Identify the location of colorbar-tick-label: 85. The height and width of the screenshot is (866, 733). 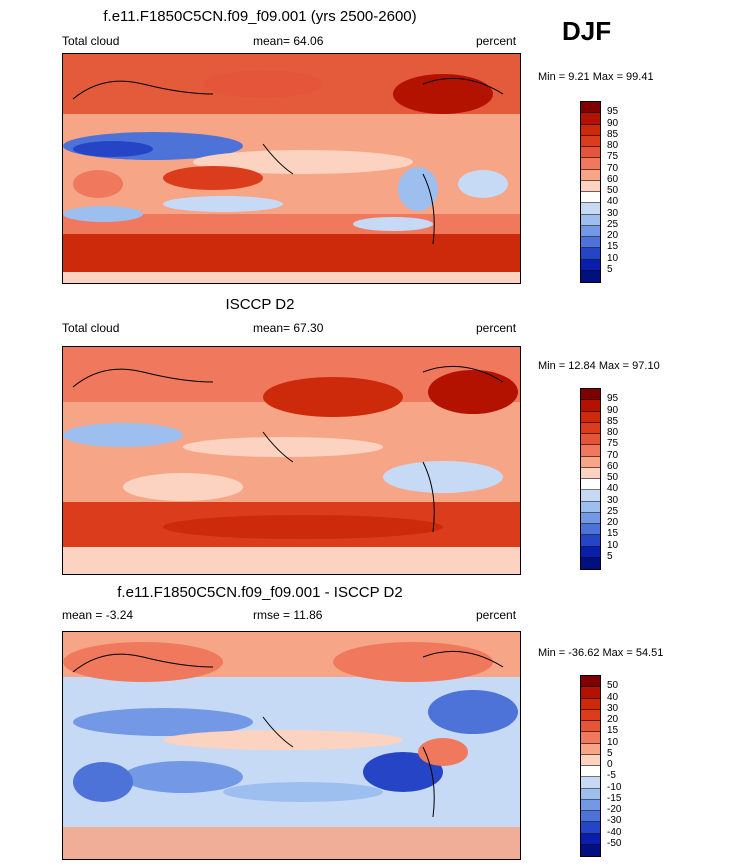
(613, 134).